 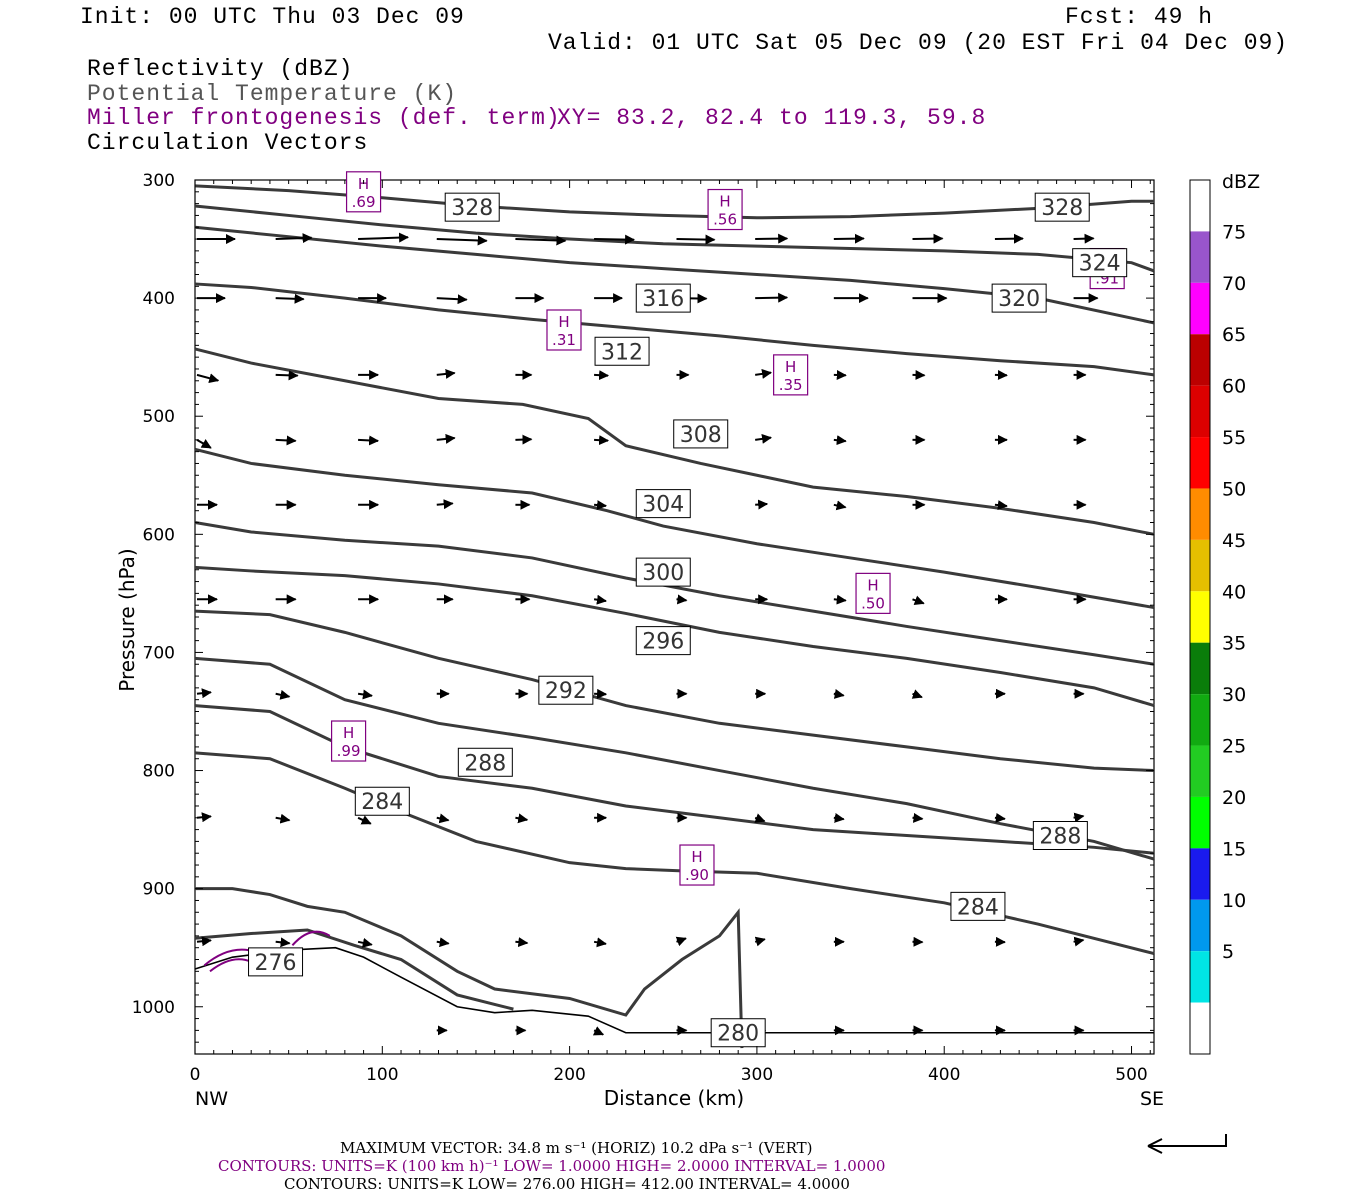 What do you see at coordinates (1234, 335) in the screenshot?
I see `colorbar-level-label: 65` at bounding box center [1234, 335].